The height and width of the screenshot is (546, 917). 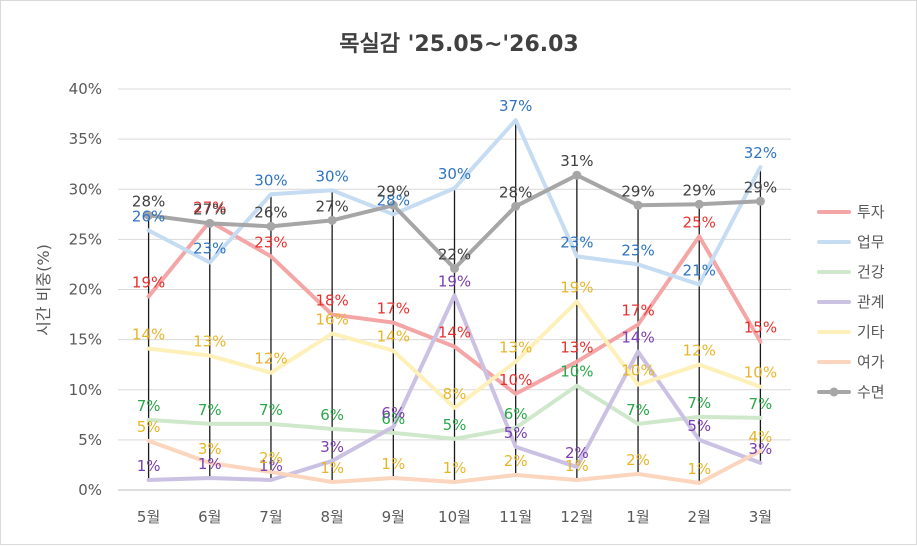 I want to click on data-label: 4%, so click(x=761, y=437).